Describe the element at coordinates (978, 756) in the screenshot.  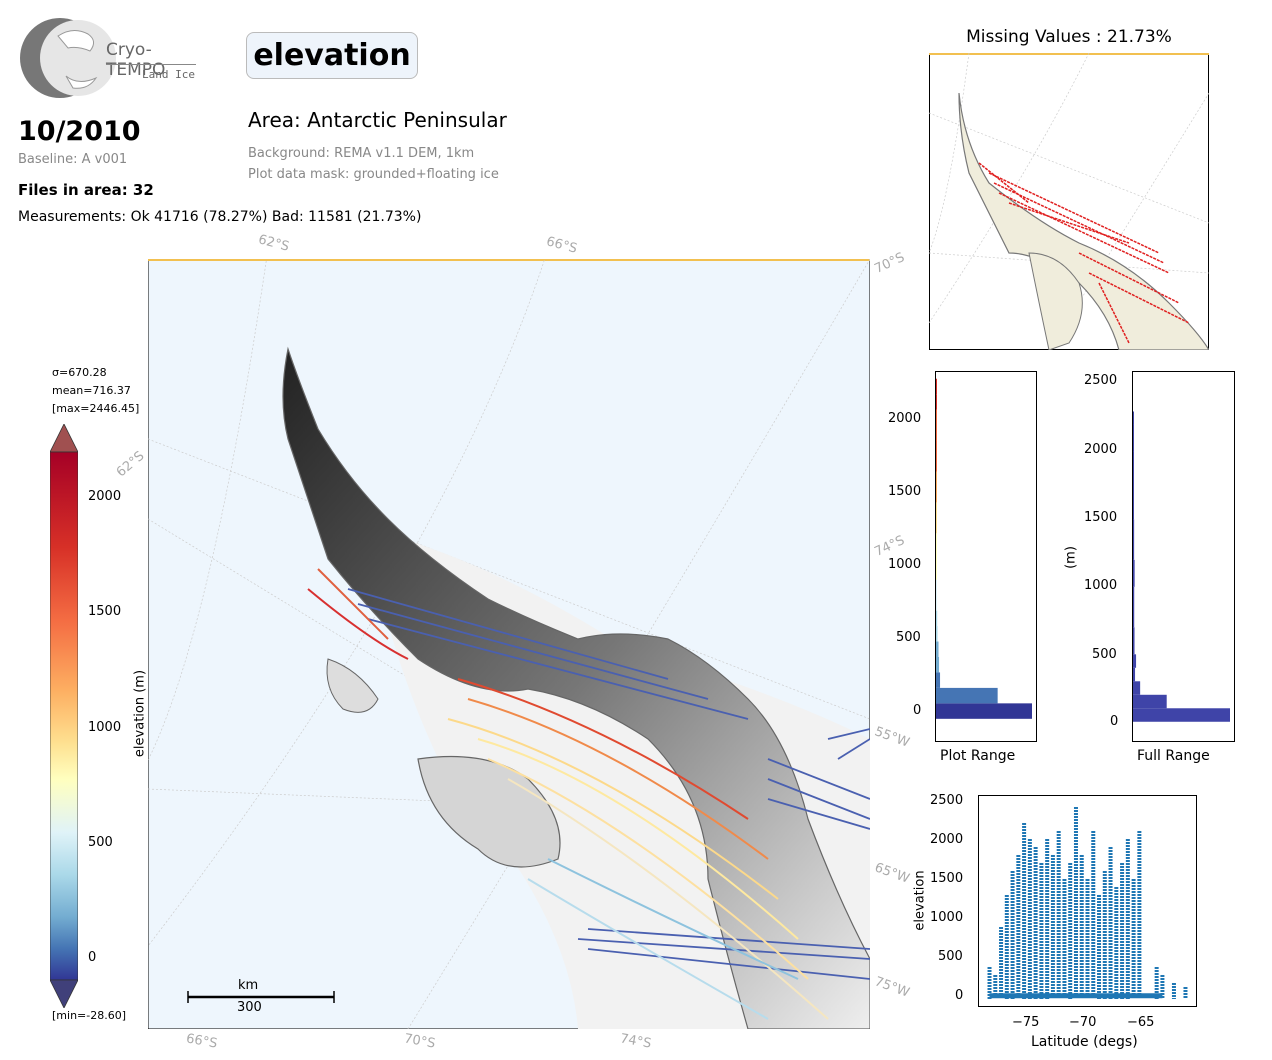
I see `hist-plot-range-xlabel: Plot Range` at that location.